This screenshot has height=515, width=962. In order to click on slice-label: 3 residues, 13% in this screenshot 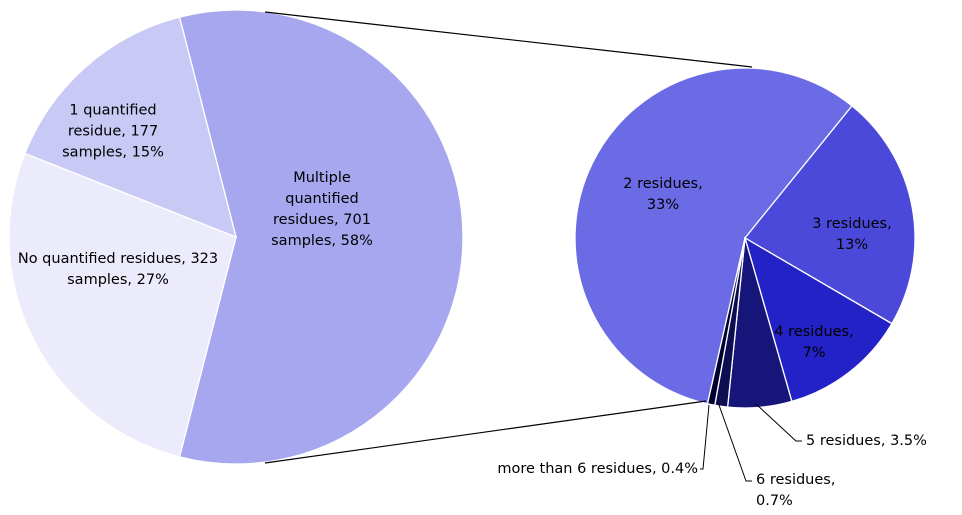, I will do `click(852, 234)`.